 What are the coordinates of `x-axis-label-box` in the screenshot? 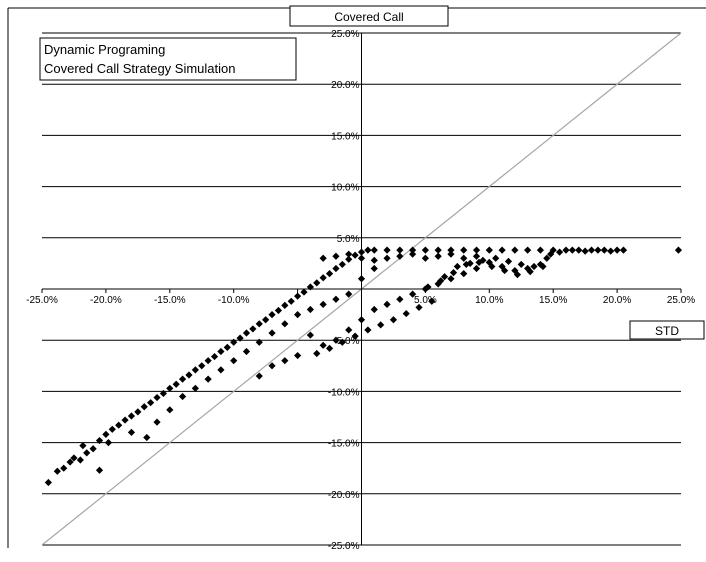 It's located at (667, 330).